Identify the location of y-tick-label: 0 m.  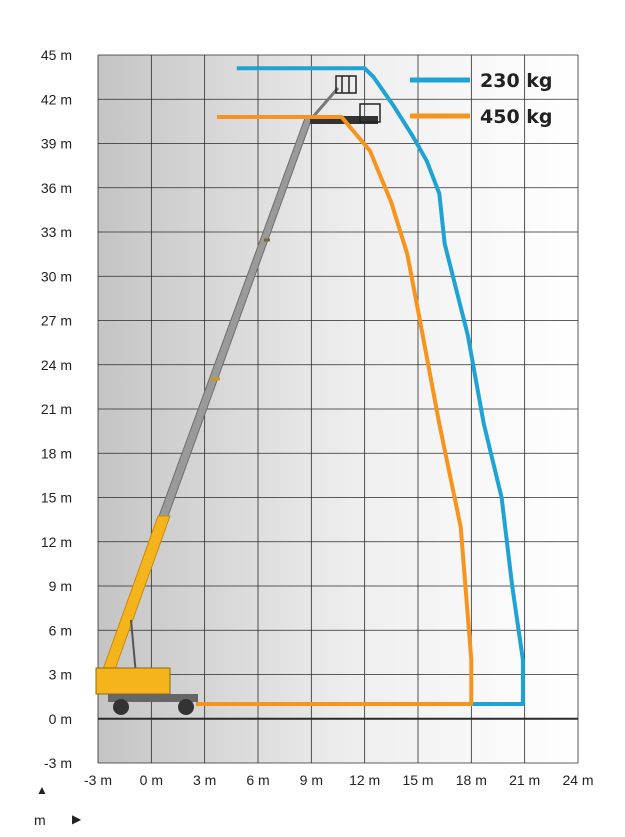
(60, 719).